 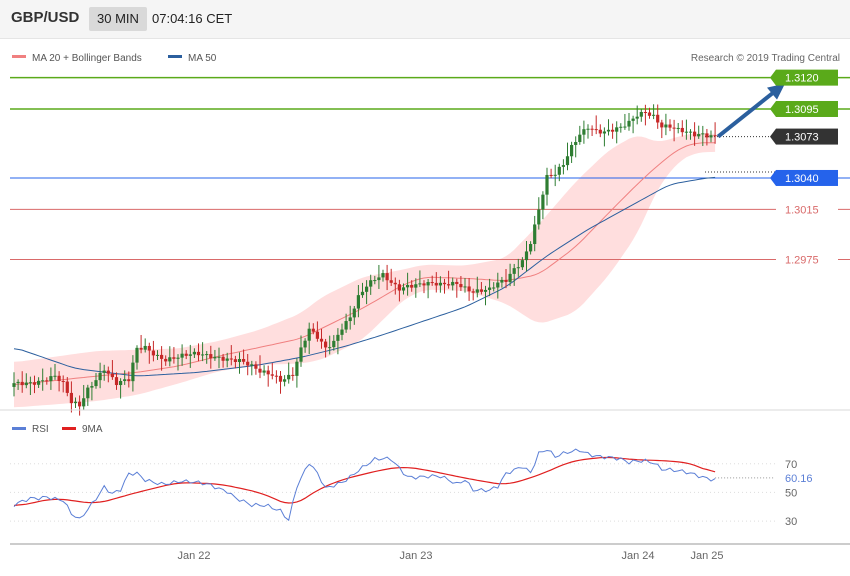 What do you see at coordinates (193, 556) in the screenshot?
I see `x-tick-label: Jan 22` at bounding box center [193, 556].